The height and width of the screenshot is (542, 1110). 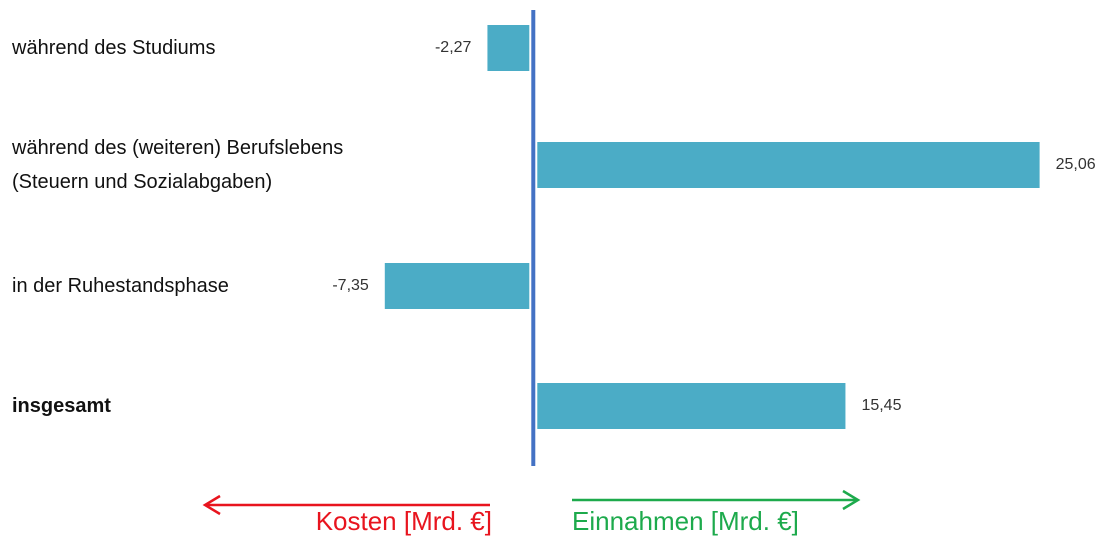 I want to click on axis-label-positive: Einnahmen [Mrd. €], so click(x=685, y=521).